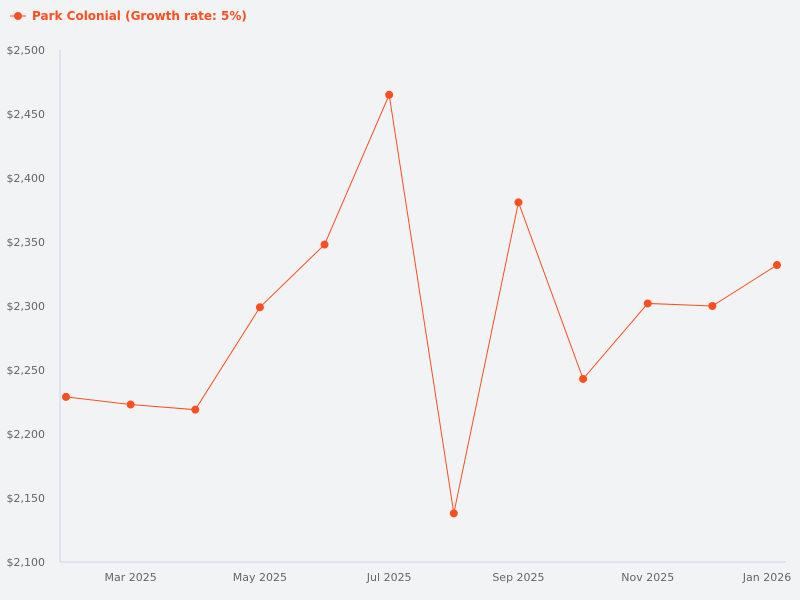 Image resolution: width=800 pixels, height=600 pixels. What do you see at coordinates (26, 178) in the screenshot?
I see `y-tick-label: $2,400` at bounding box center [26, 178].